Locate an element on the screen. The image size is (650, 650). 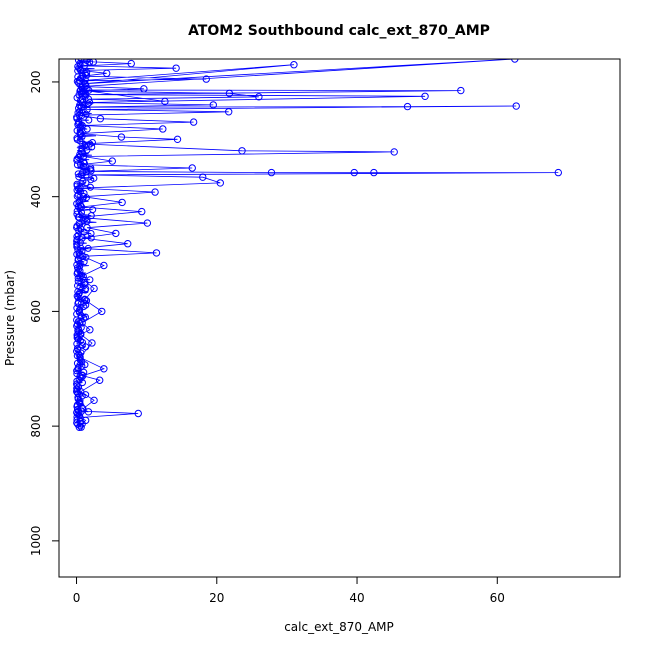
x-tick-label: 0 is located at coordinates (77, 598).